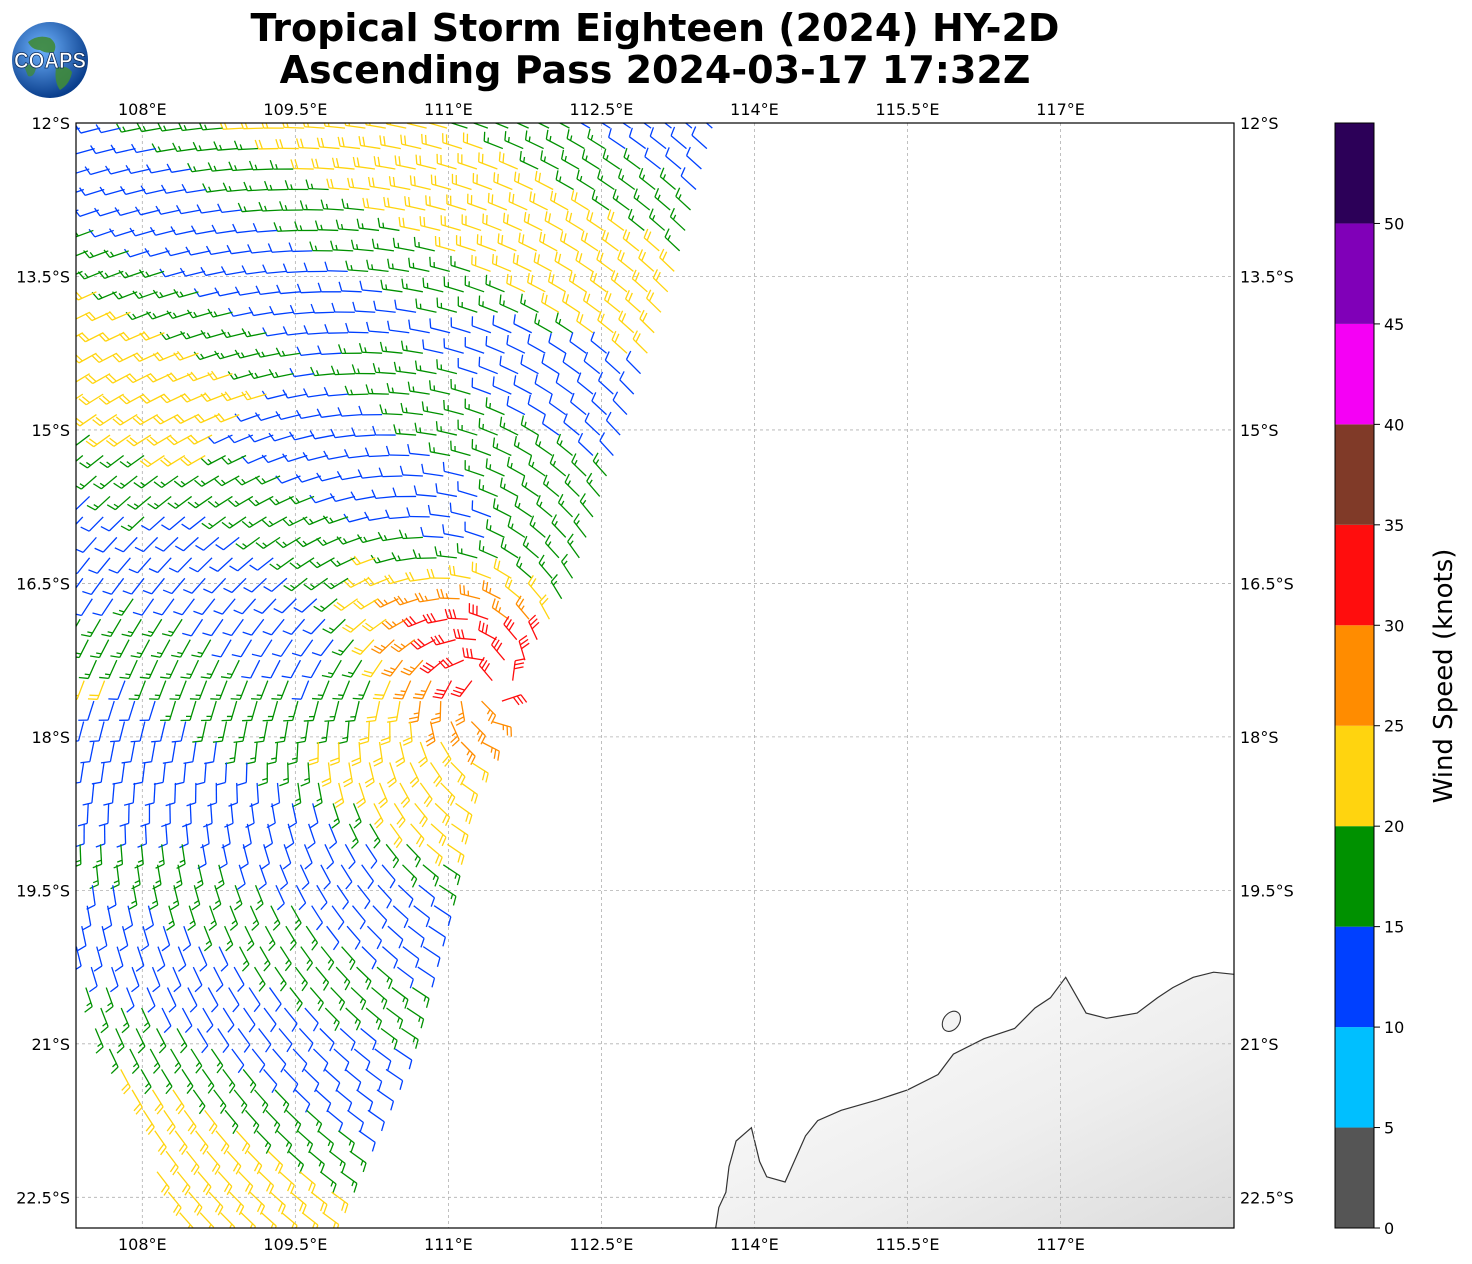  Describe the element at coordinates (1444, 676) in the screenshot. I see `colorbar-label: Wind Speed (knots)` at that location.